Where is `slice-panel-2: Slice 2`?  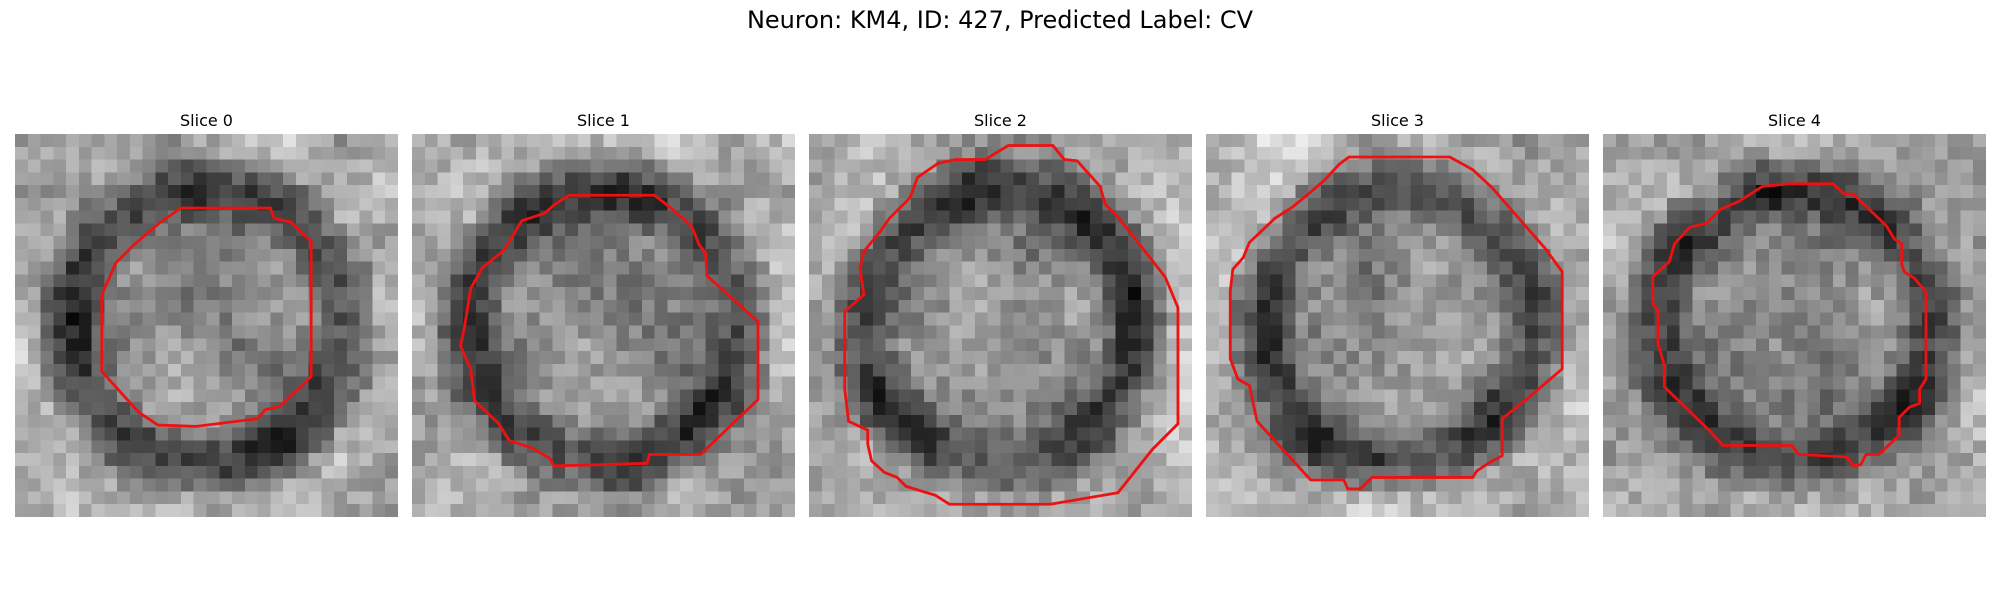 slice-panel-2: Slice 2 is located at coordinates (1000, 121).